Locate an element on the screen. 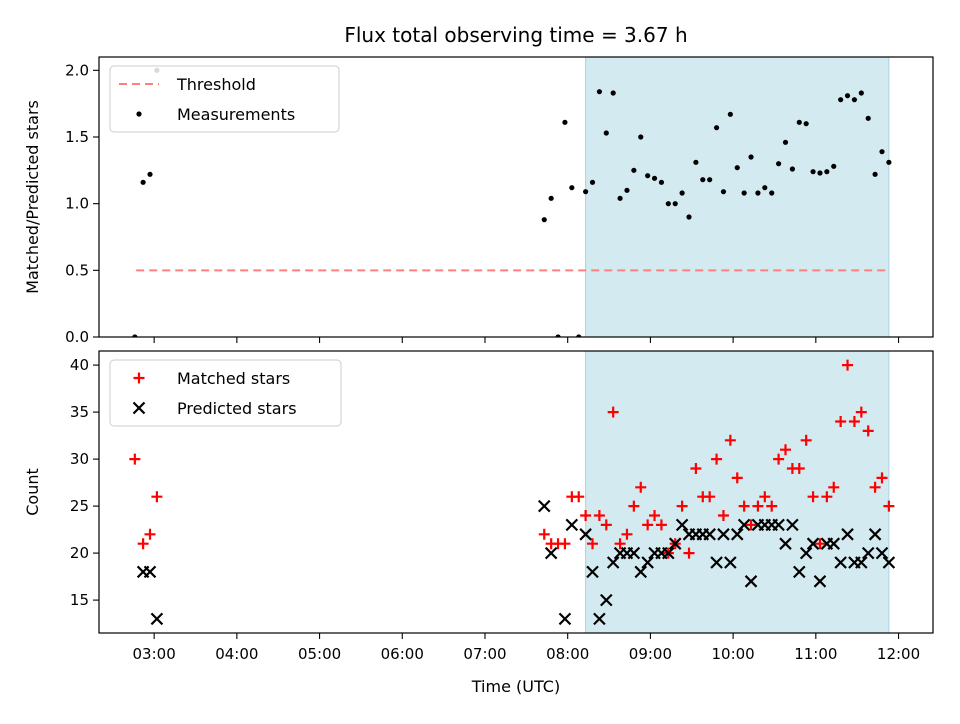 The image size is (960, 724). y-tick-label: 0.0 is located at coordinates (77, 337).